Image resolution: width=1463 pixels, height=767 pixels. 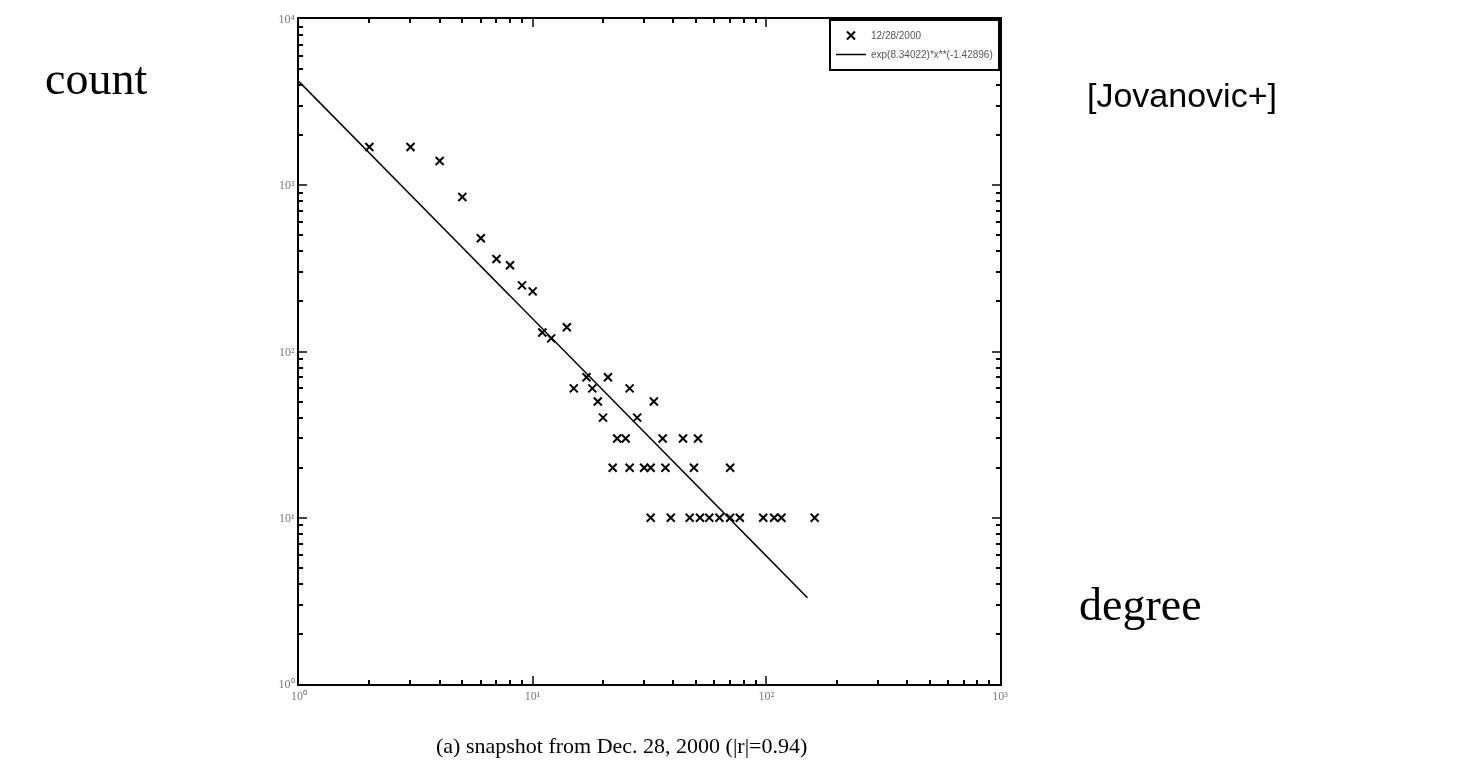 What do you see at coordinates (286, 185) in the screenshot?
I see `y-tick-label: 10³` at bounding box center [286, 185].